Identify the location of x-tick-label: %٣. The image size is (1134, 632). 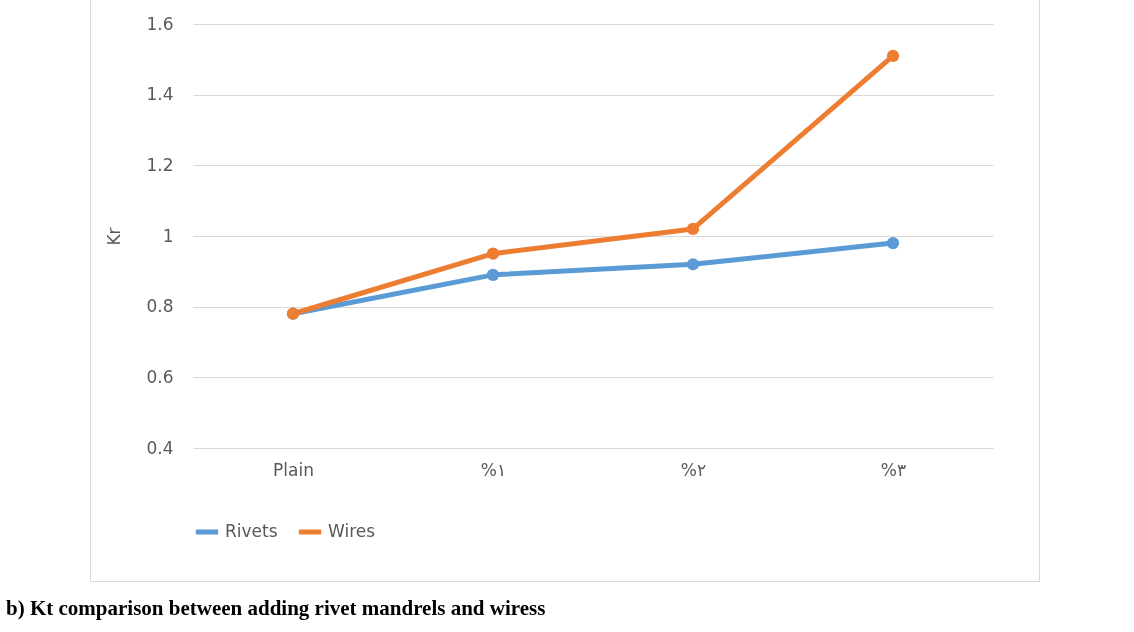
(893, 469).